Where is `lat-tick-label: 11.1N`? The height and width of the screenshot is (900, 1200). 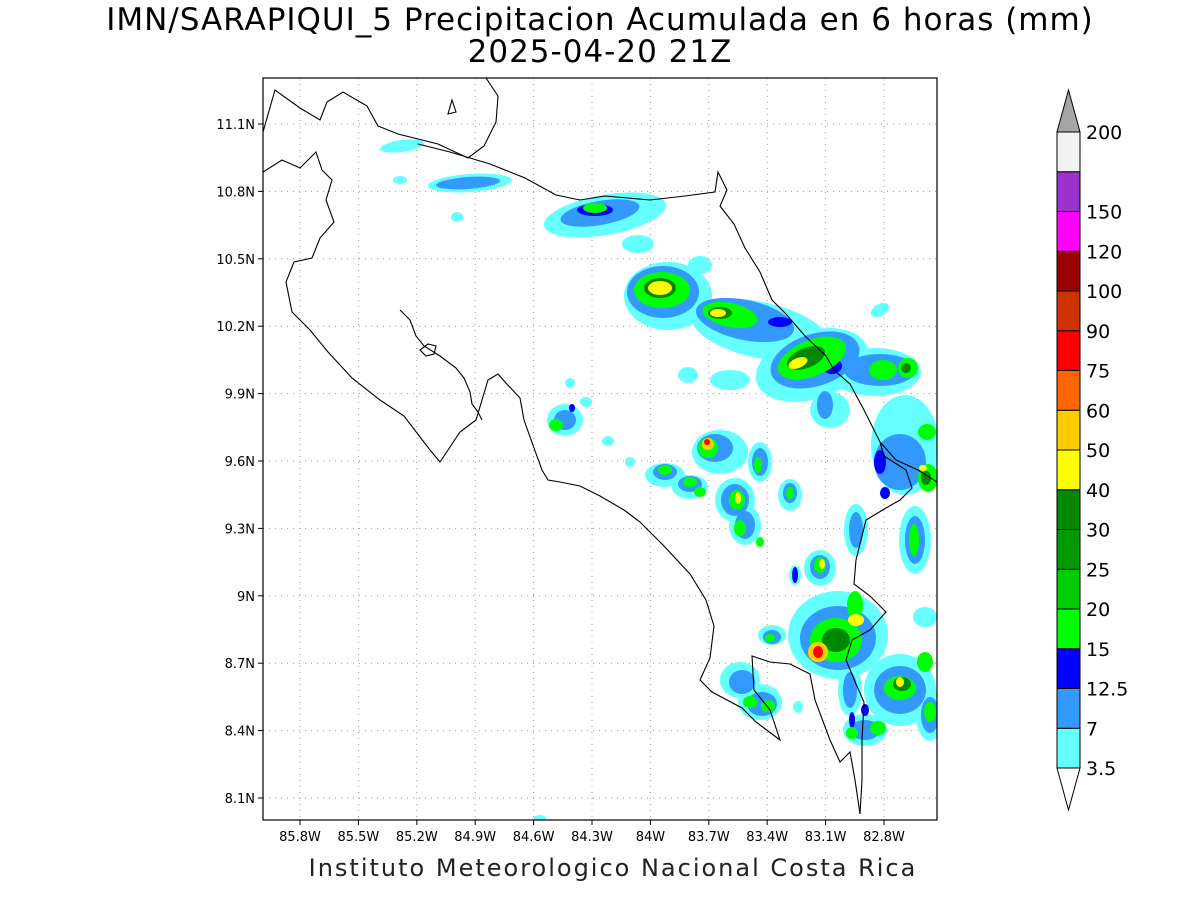
lat-tick-label: 11.1N is located at coordinates (235, 125).